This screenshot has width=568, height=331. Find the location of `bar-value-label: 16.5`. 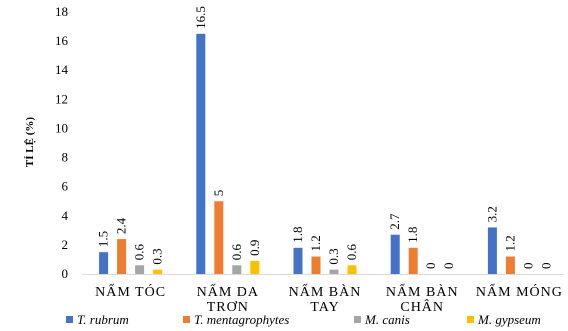

bar-value-label: 16.5 is located at coordinates (200, 17).